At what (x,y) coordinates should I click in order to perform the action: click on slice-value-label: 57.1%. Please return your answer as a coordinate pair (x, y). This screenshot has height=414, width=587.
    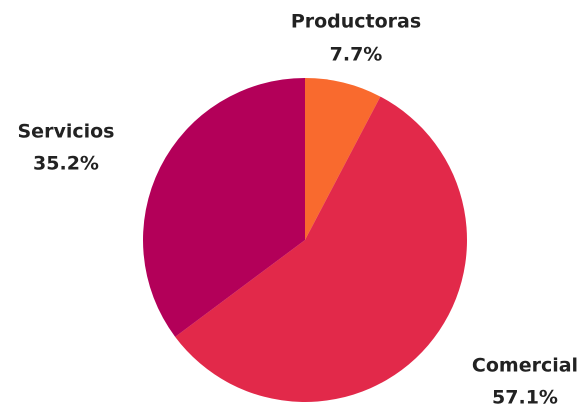
    Looking at the image, I should click on (525, 398).